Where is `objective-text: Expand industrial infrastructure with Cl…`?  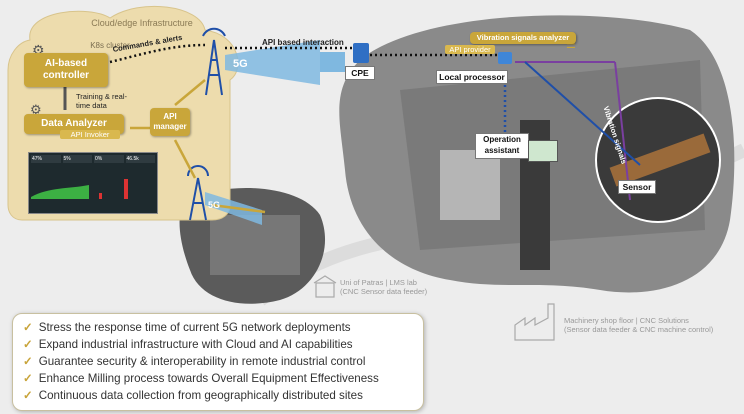
objective-text: Expand industrial infrastructure with Cl… is located at coordinates (195, 344).